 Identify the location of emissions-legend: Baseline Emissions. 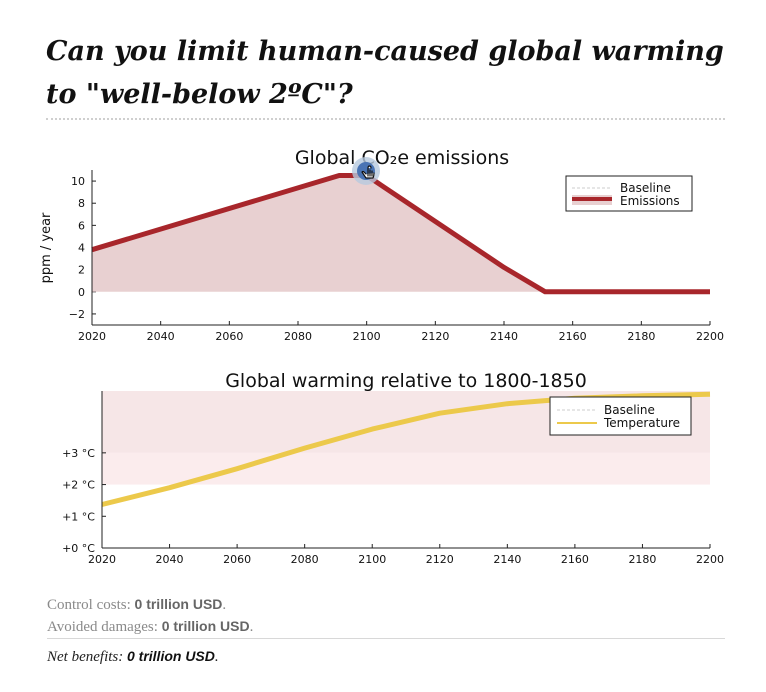
(629, 193).